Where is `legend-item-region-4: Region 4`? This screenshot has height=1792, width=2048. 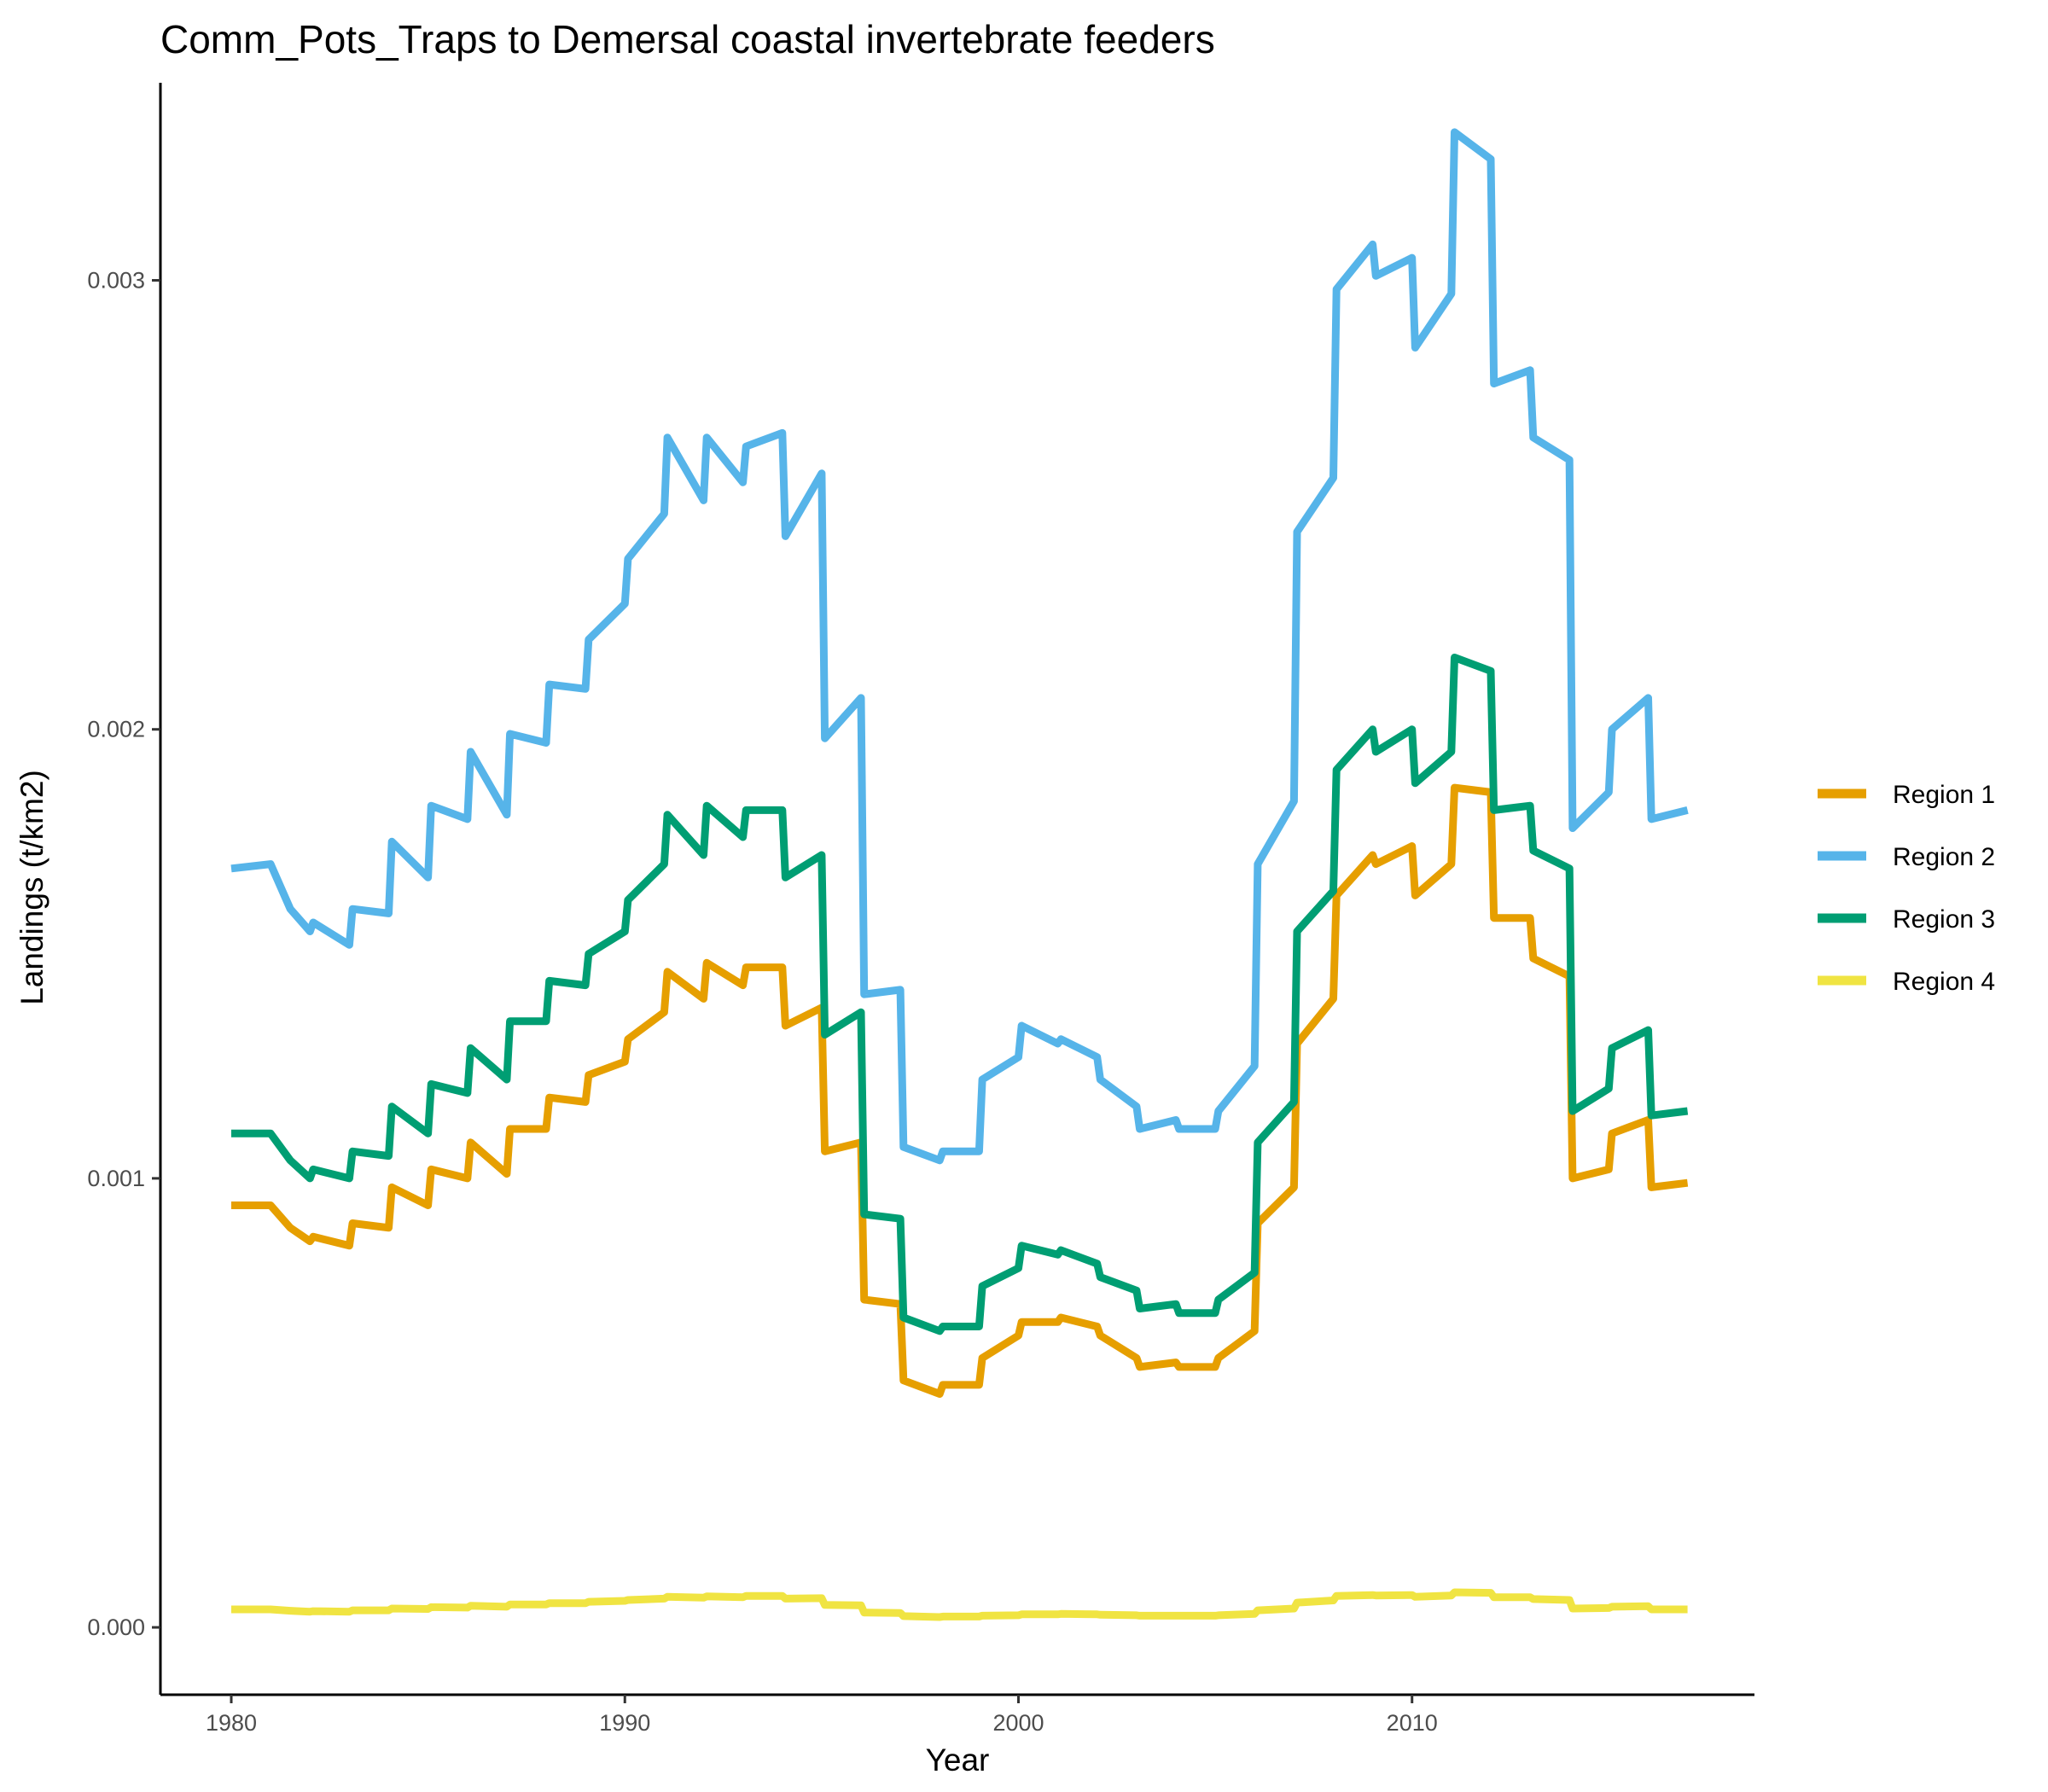 legend-item-region-4: Region 4 is located at coordinates (1907, 982).